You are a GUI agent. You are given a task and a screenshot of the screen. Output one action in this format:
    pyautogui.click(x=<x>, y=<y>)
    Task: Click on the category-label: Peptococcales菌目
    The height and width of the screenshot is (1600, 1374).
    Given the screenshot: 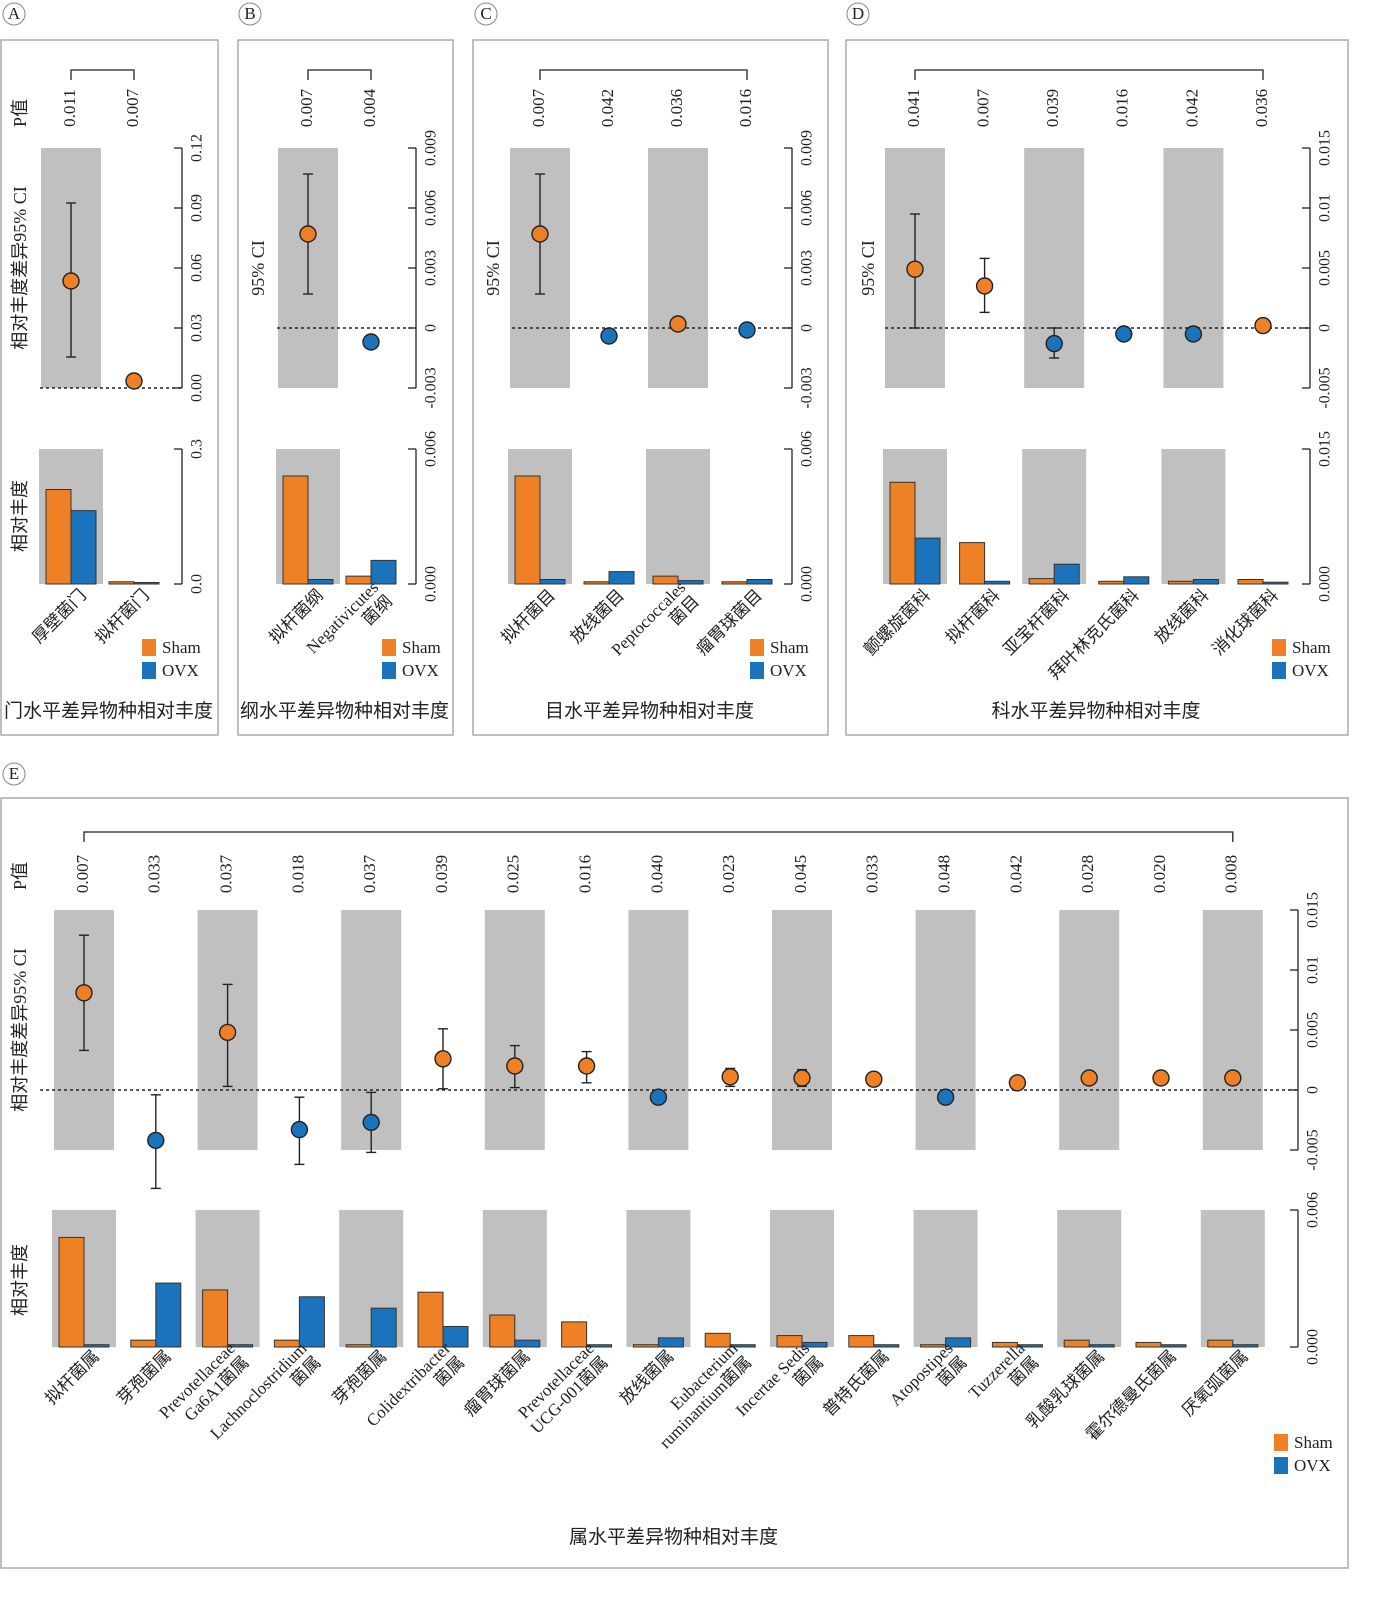 What is the action you would take?
    pyautogui.click(x=655, y=625)
    